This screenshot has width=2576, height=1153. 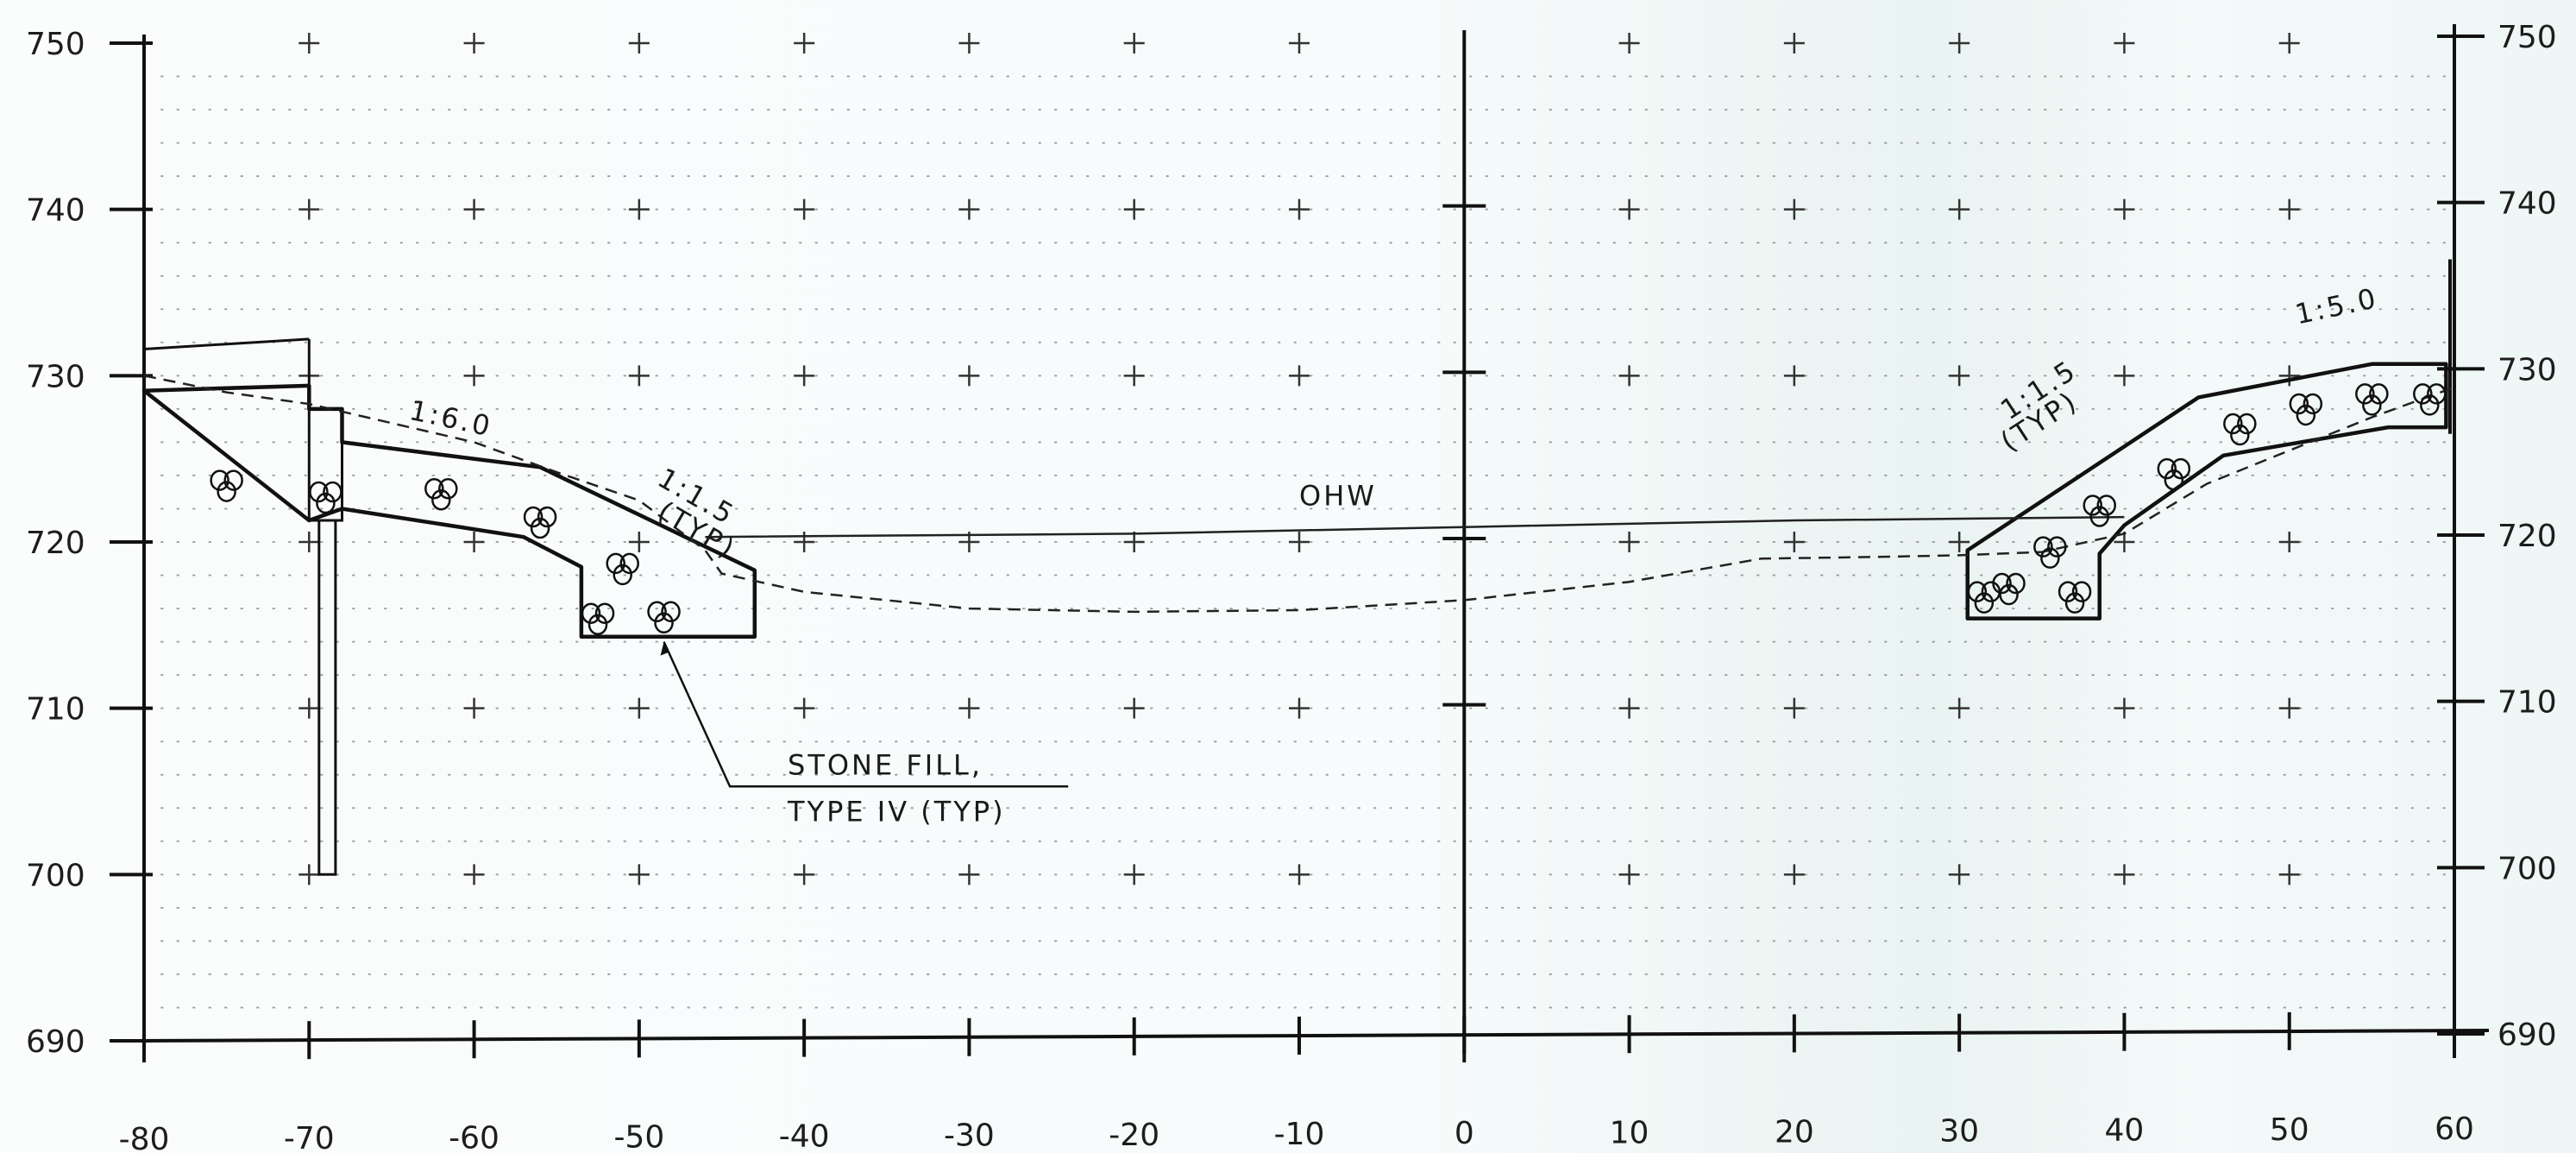 I want to click on y-tick-label-left: 720, so click(x=55, y=543).